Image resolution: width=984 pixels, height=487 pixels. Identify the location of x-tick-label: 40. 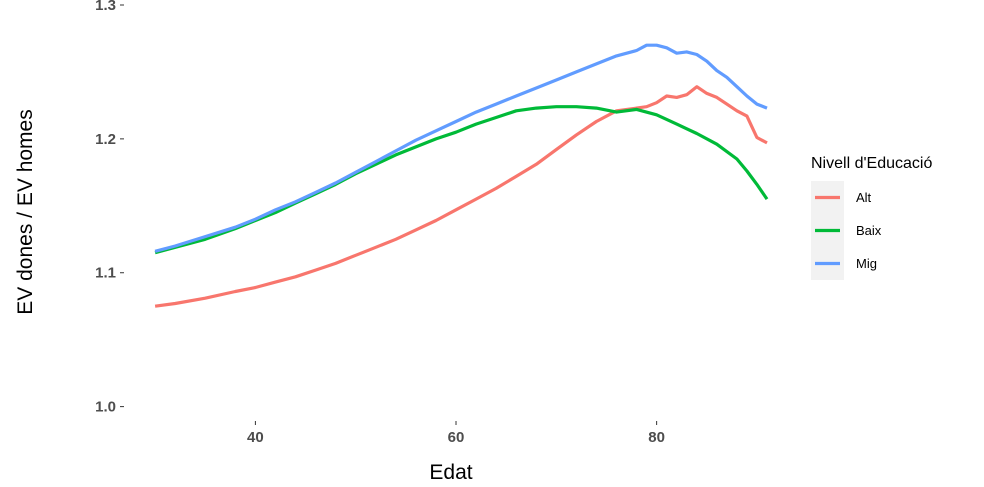
(255, 437).